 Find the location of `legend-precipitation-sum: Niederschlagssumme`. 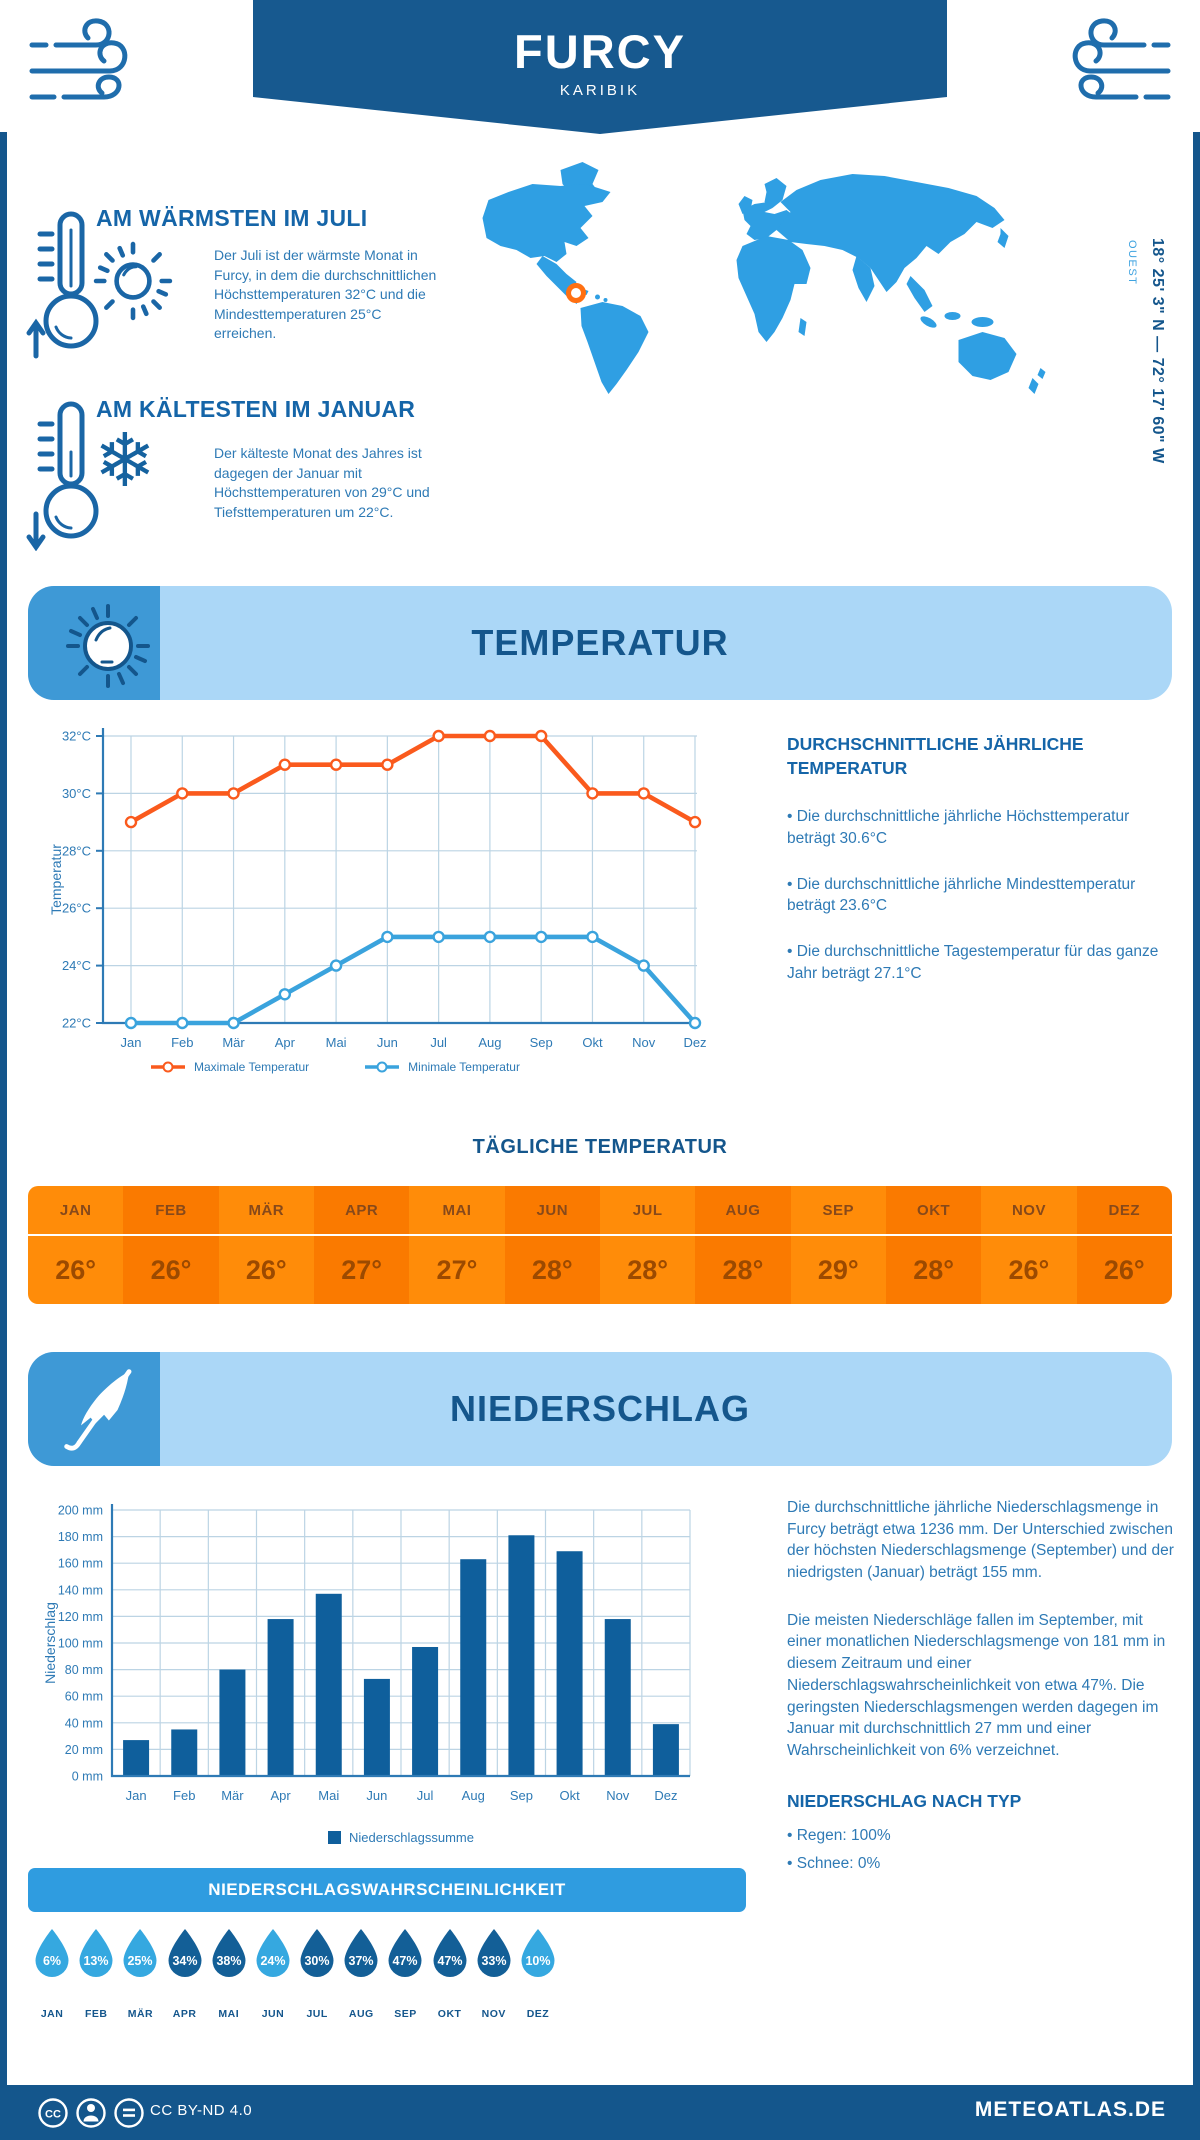

legend-precipitation-sum: Niederschlagssumme is located at coordinates (401, 1837).